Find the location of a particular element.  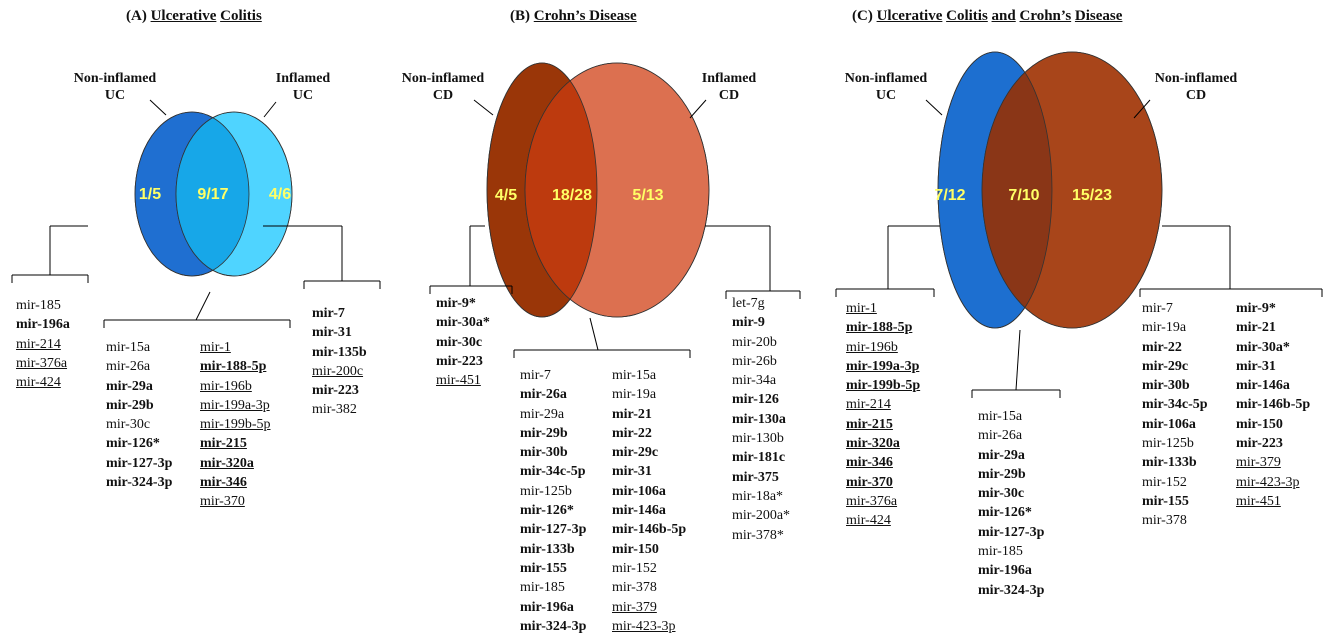

panel-a-left-pointer is located at coordinates (158, 107).